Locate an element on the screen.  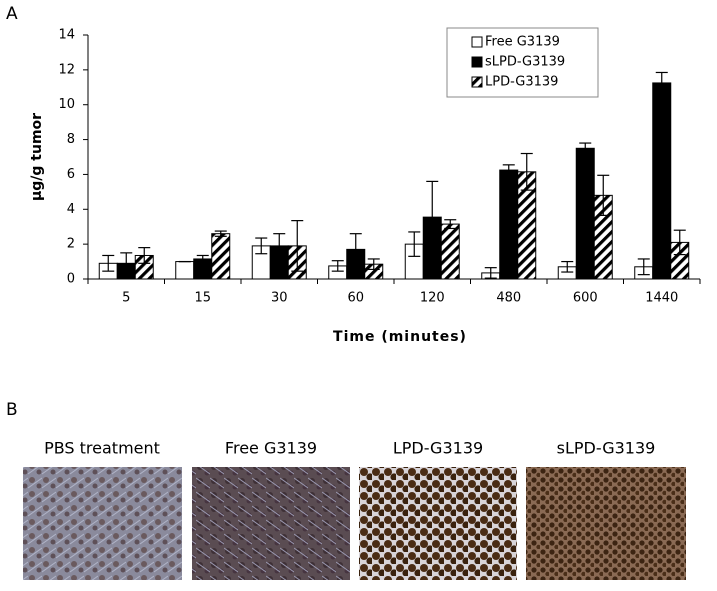
x-axis-label: Time (minutes) is located at coordinates (400, 337).